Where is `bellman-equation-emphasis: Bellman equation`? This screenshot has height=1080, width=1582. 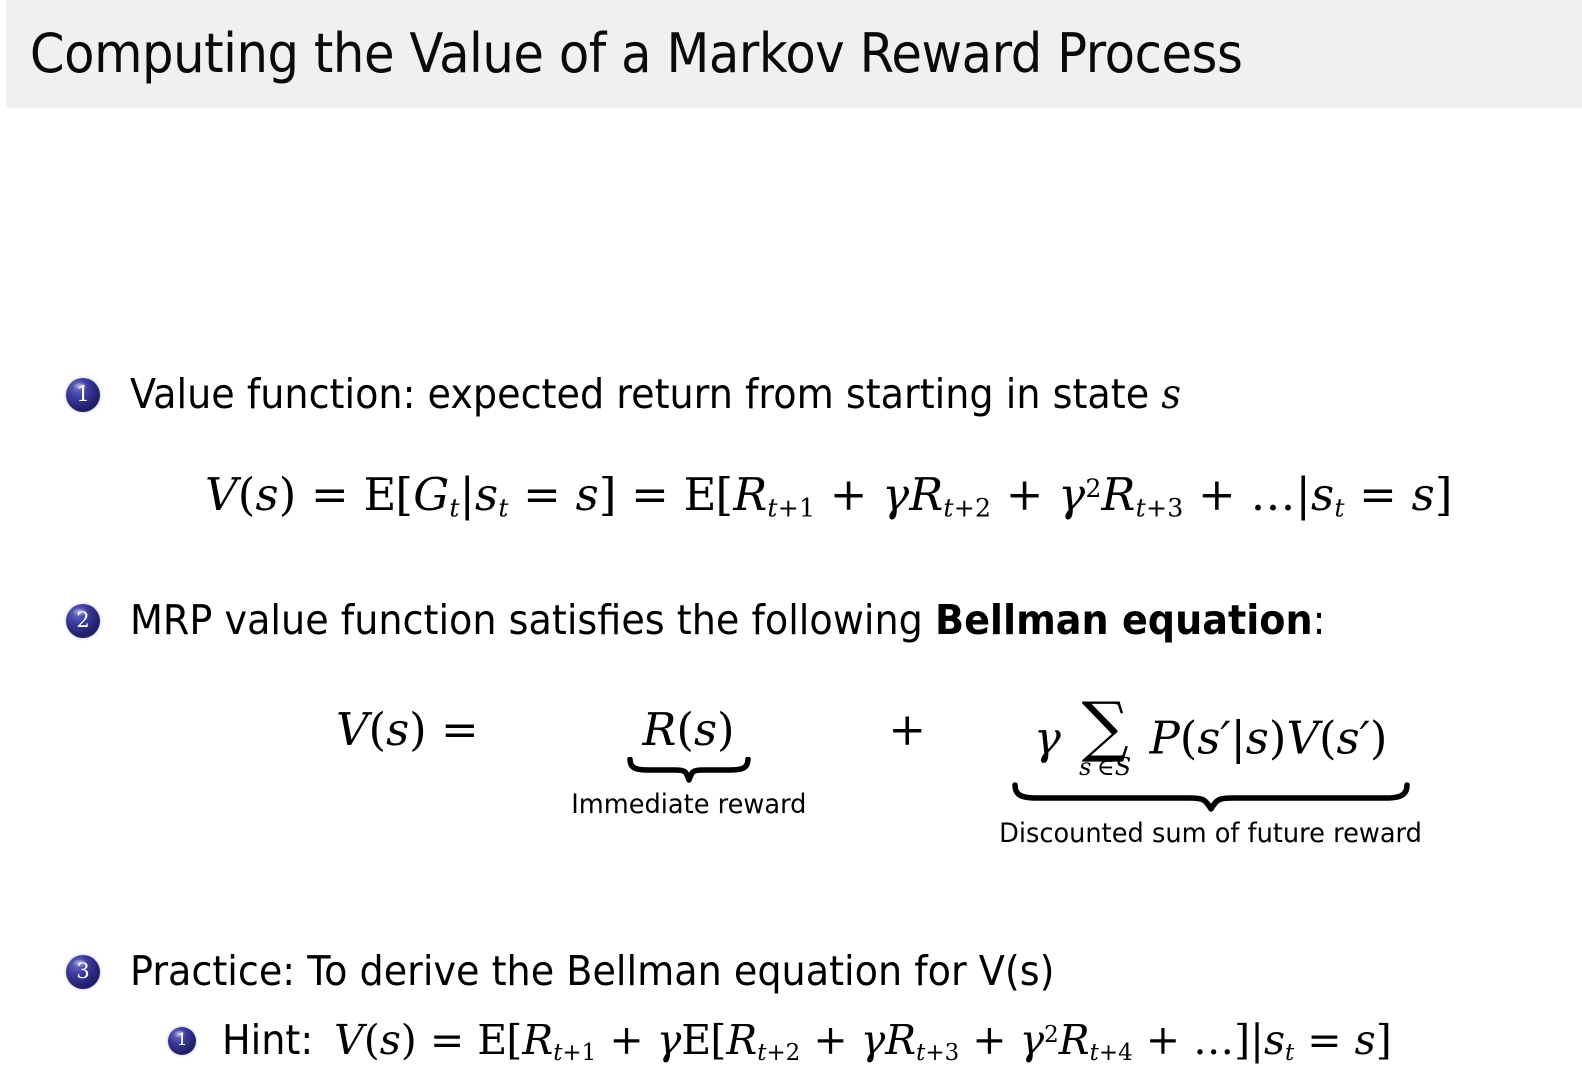 bellman-equation-emphasis: Bellman equation is located at coordinates (1124, 620).